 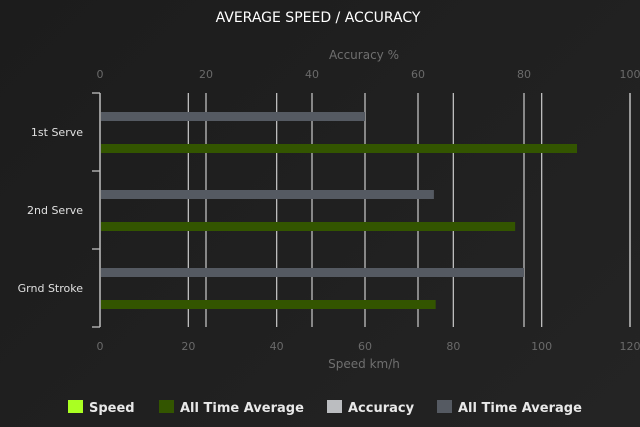 What do you see at coordinates (206, 74) in the screenshot?
I see `top-tick-label: 20` at bounding box center [206, 74].